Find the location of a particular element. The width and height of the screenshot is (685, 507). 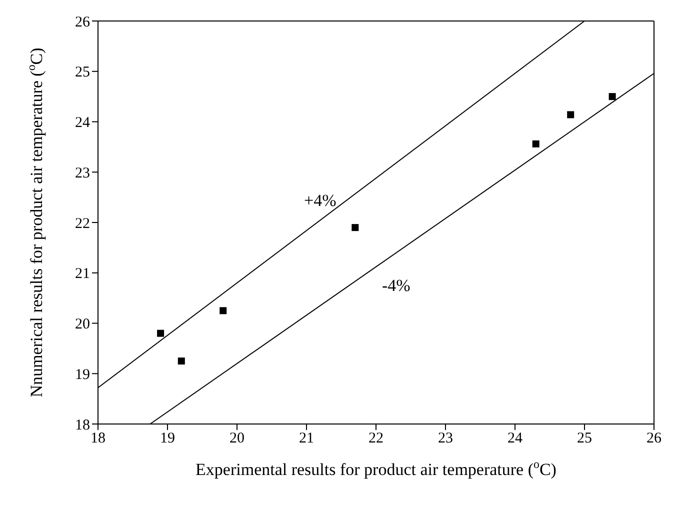

x-tick-label: 26 is located at coordinates (654, 438).